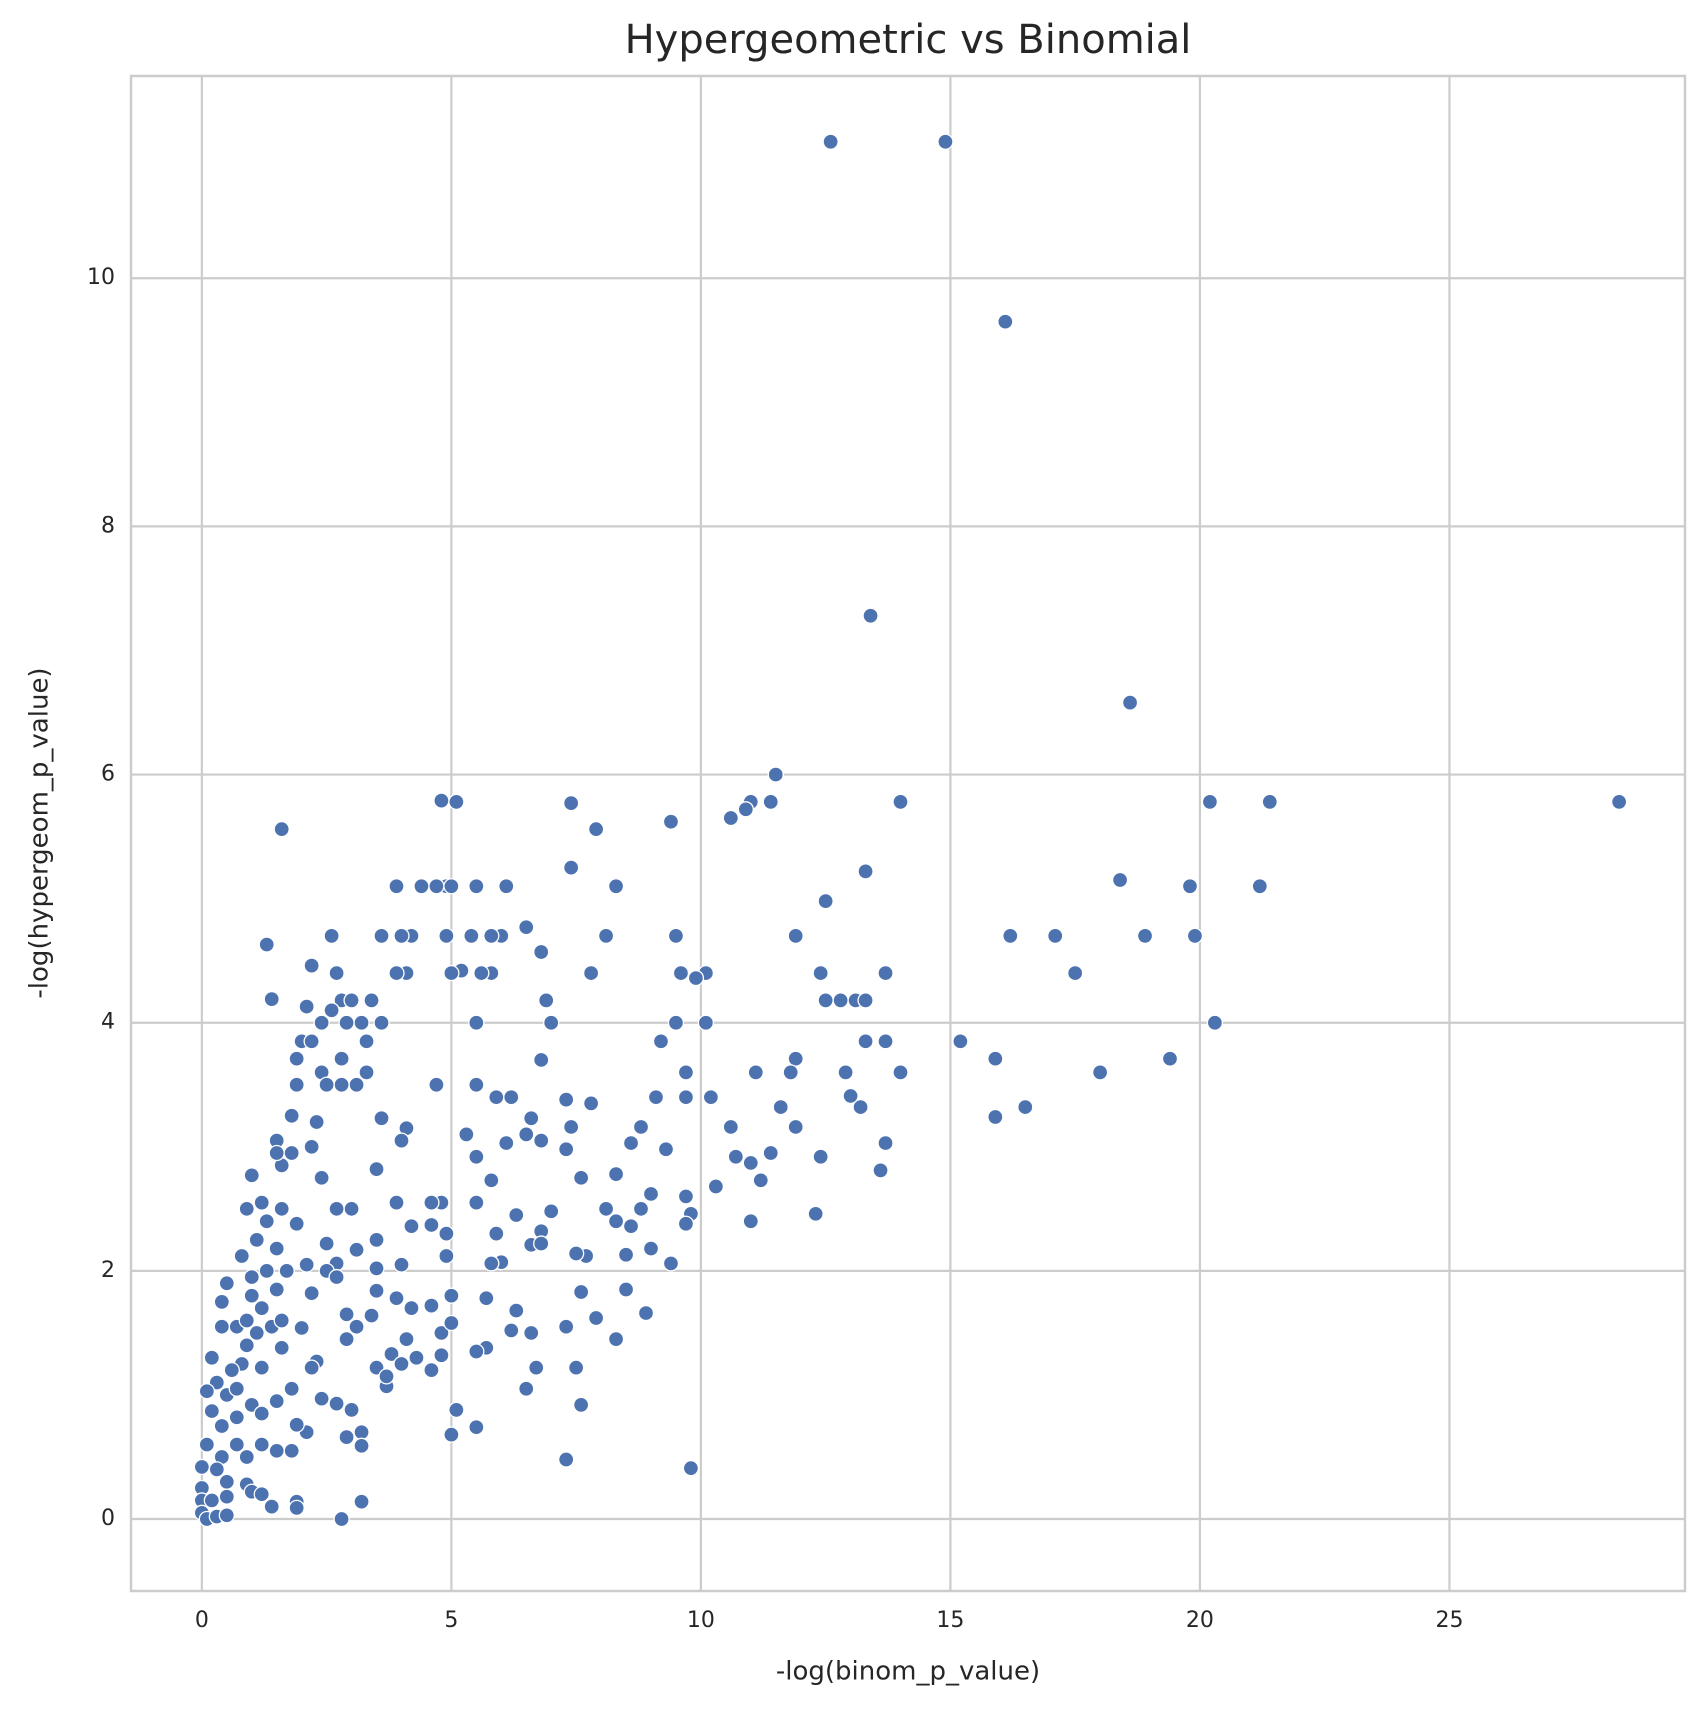 This screenshot has width=1700, height=1709. I want to click on x-axis-label: -log(binom_p_value), so click(908, 1672).